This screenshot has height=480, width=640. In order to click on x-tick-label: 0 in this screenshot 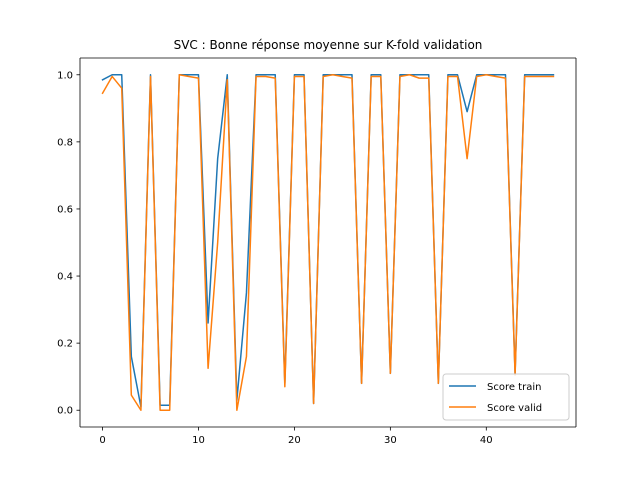, I will do `click(102, 440)`.